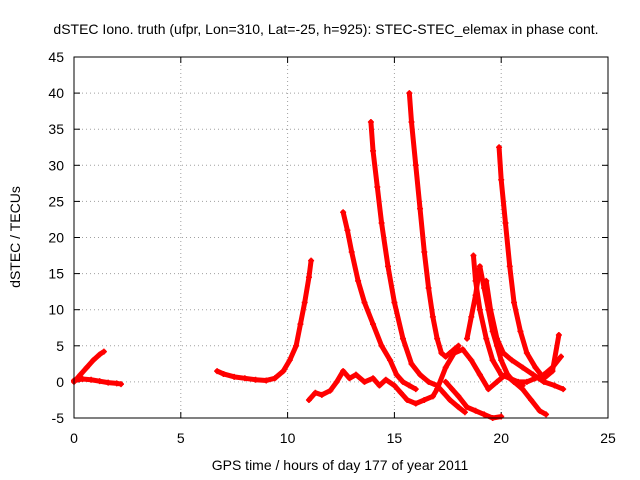 Image resolution: width=640 pixels, height=480 pixels. Describe the element at coordinates (60, 346) in the screenshot. I see `y-tick-label: 5` at that location.